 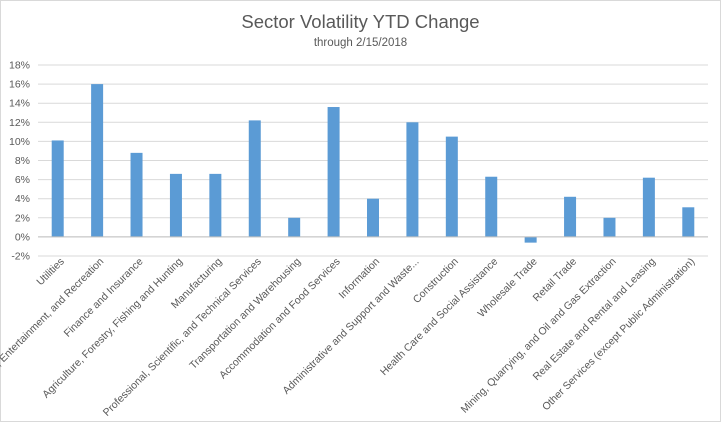 I want to click on x-tick-label: Finance and Insurance, so click(x=104, y=298).